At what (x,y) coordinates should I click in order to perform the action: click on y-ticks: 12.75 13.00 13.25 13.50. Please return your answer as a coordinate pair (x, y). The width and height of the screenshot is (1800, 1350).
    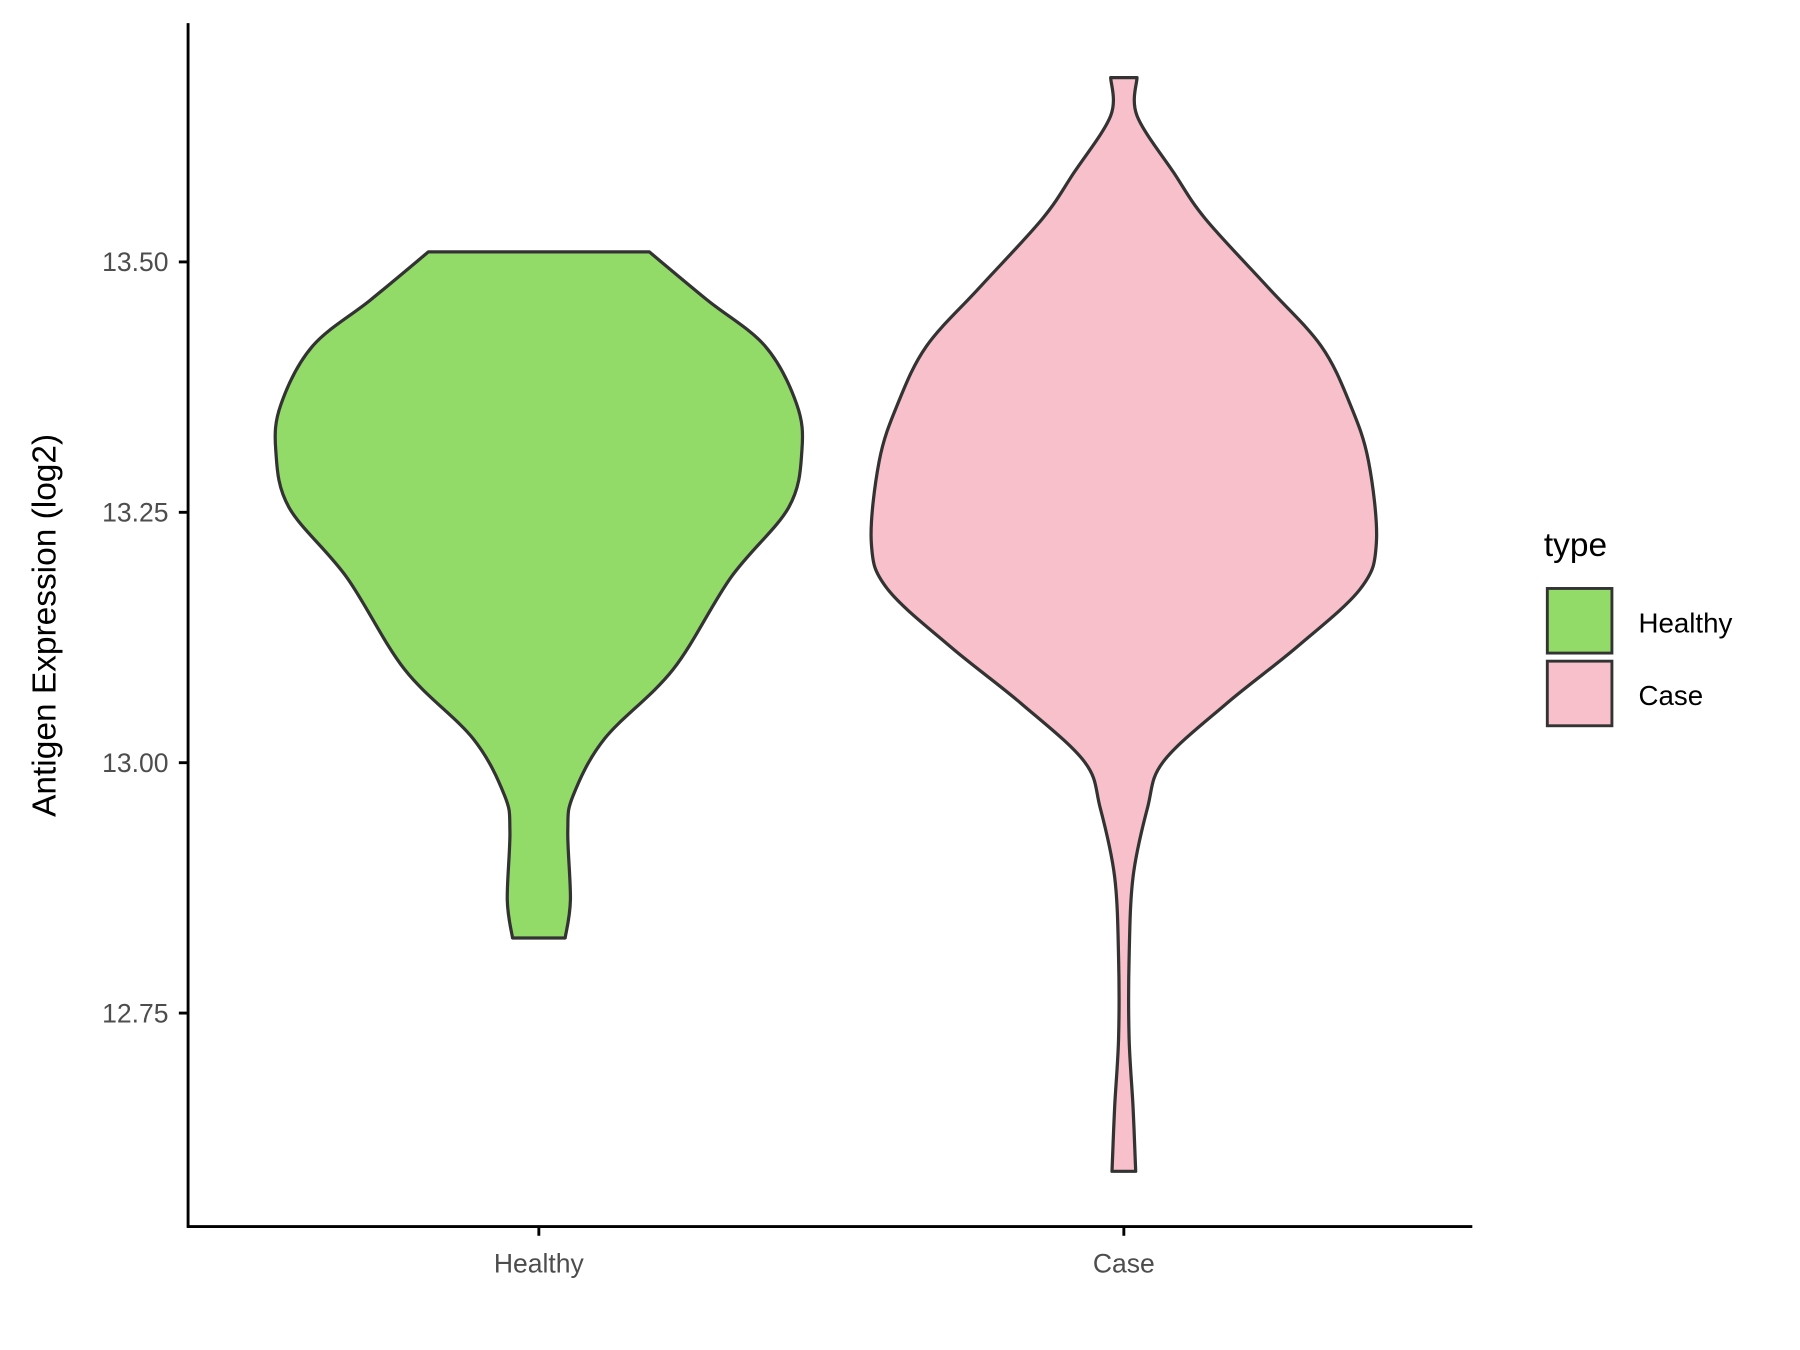
    Looking at the image, I should click on (145, 637).